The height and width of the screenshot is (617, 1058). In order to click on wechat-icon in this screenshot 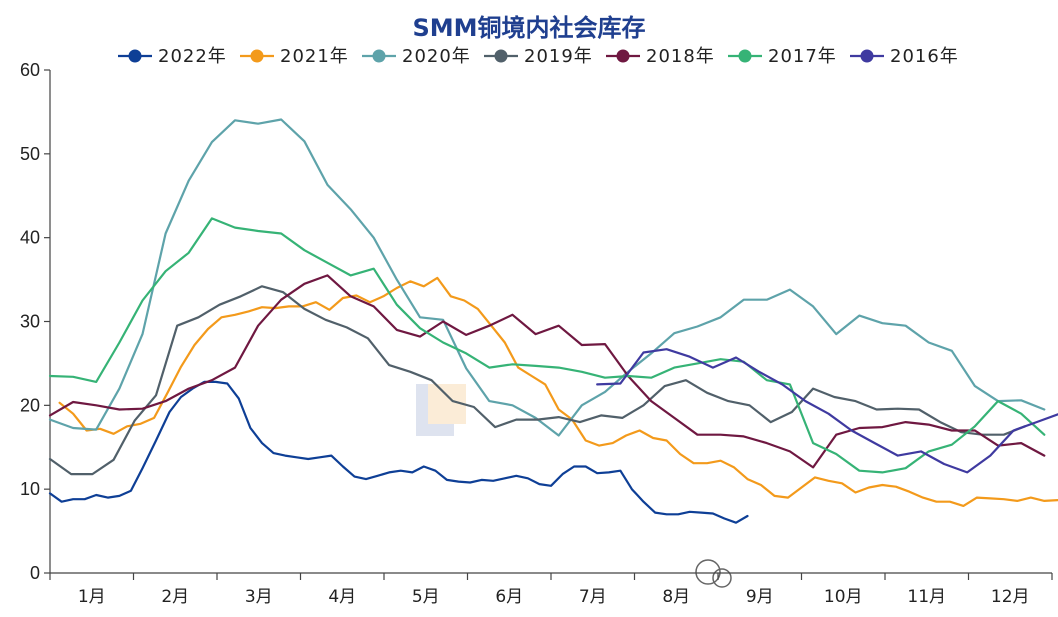, I will do `click(708, 572)`.